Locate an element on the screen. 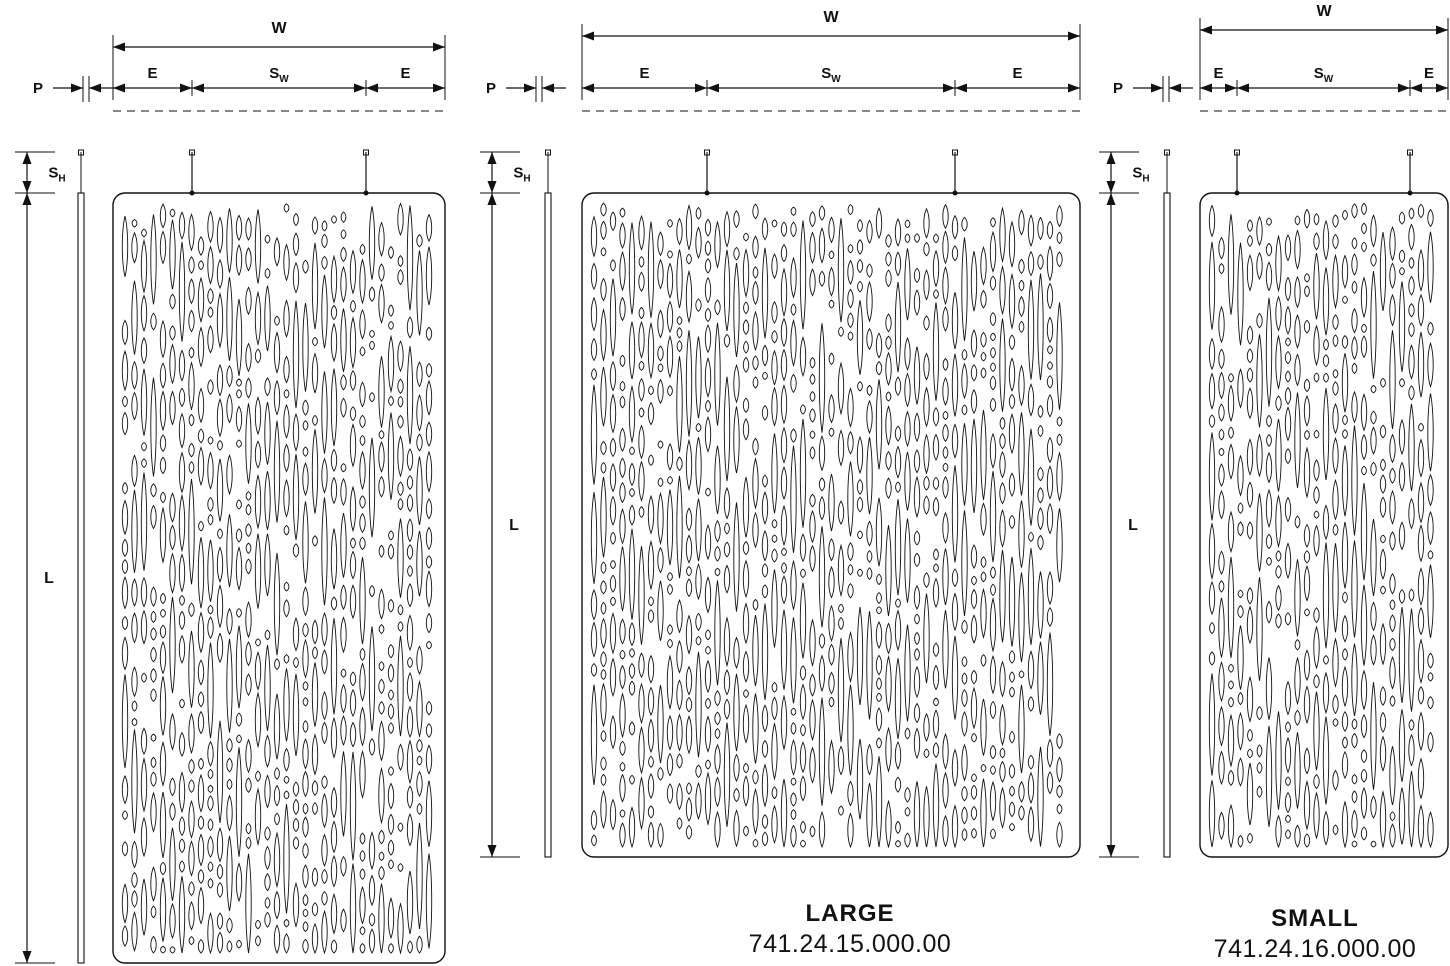 The image size is (1450, 966). left-edge-left-label: E is located at coordinates (152, 73).